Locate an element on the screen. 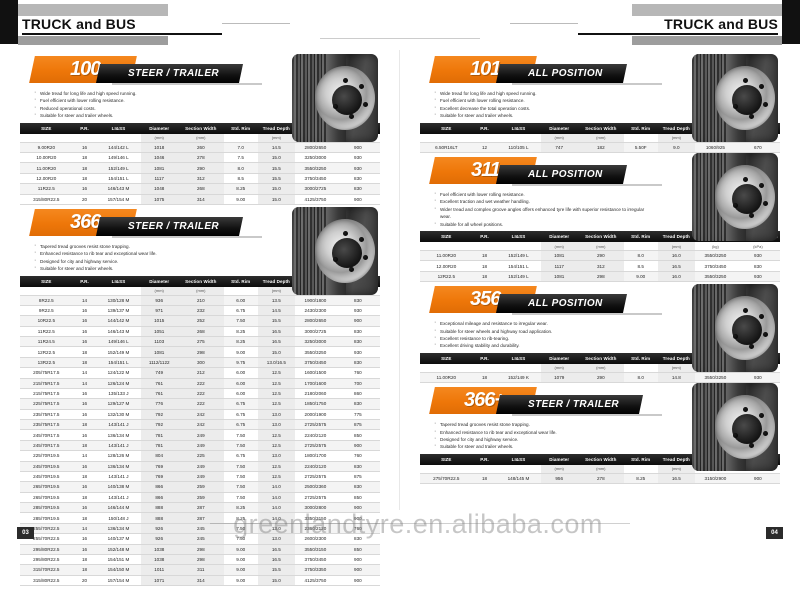 The width and height of the screenshot is (800, 590). cell-tread-depth: 16.5 is located at coordinates (676, 479).